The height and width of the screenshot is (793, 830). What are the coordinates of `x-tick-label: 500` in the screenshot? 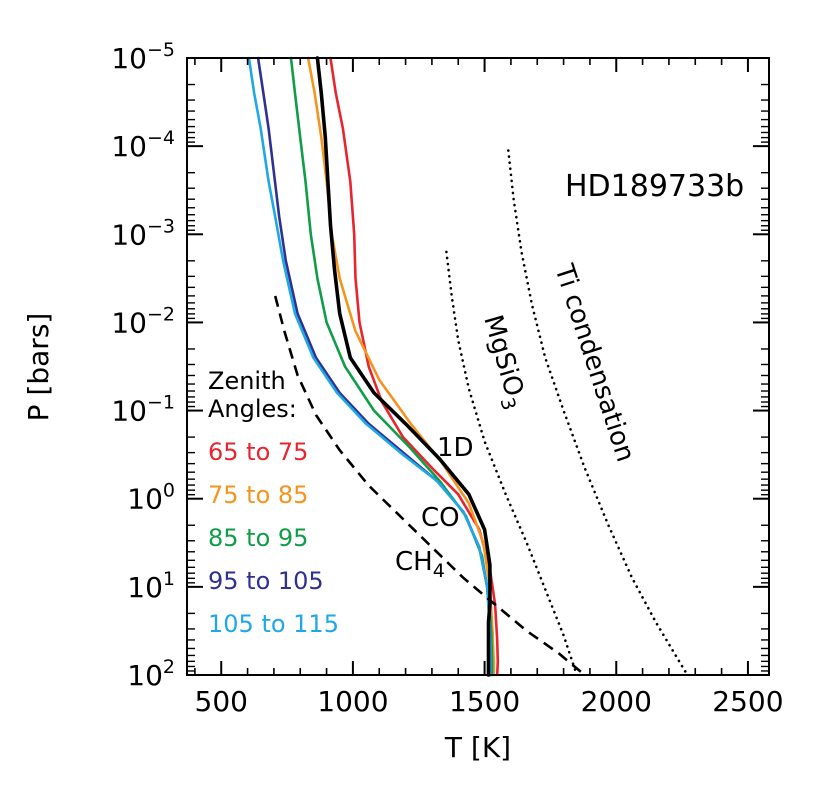 It's located at (221, 701).